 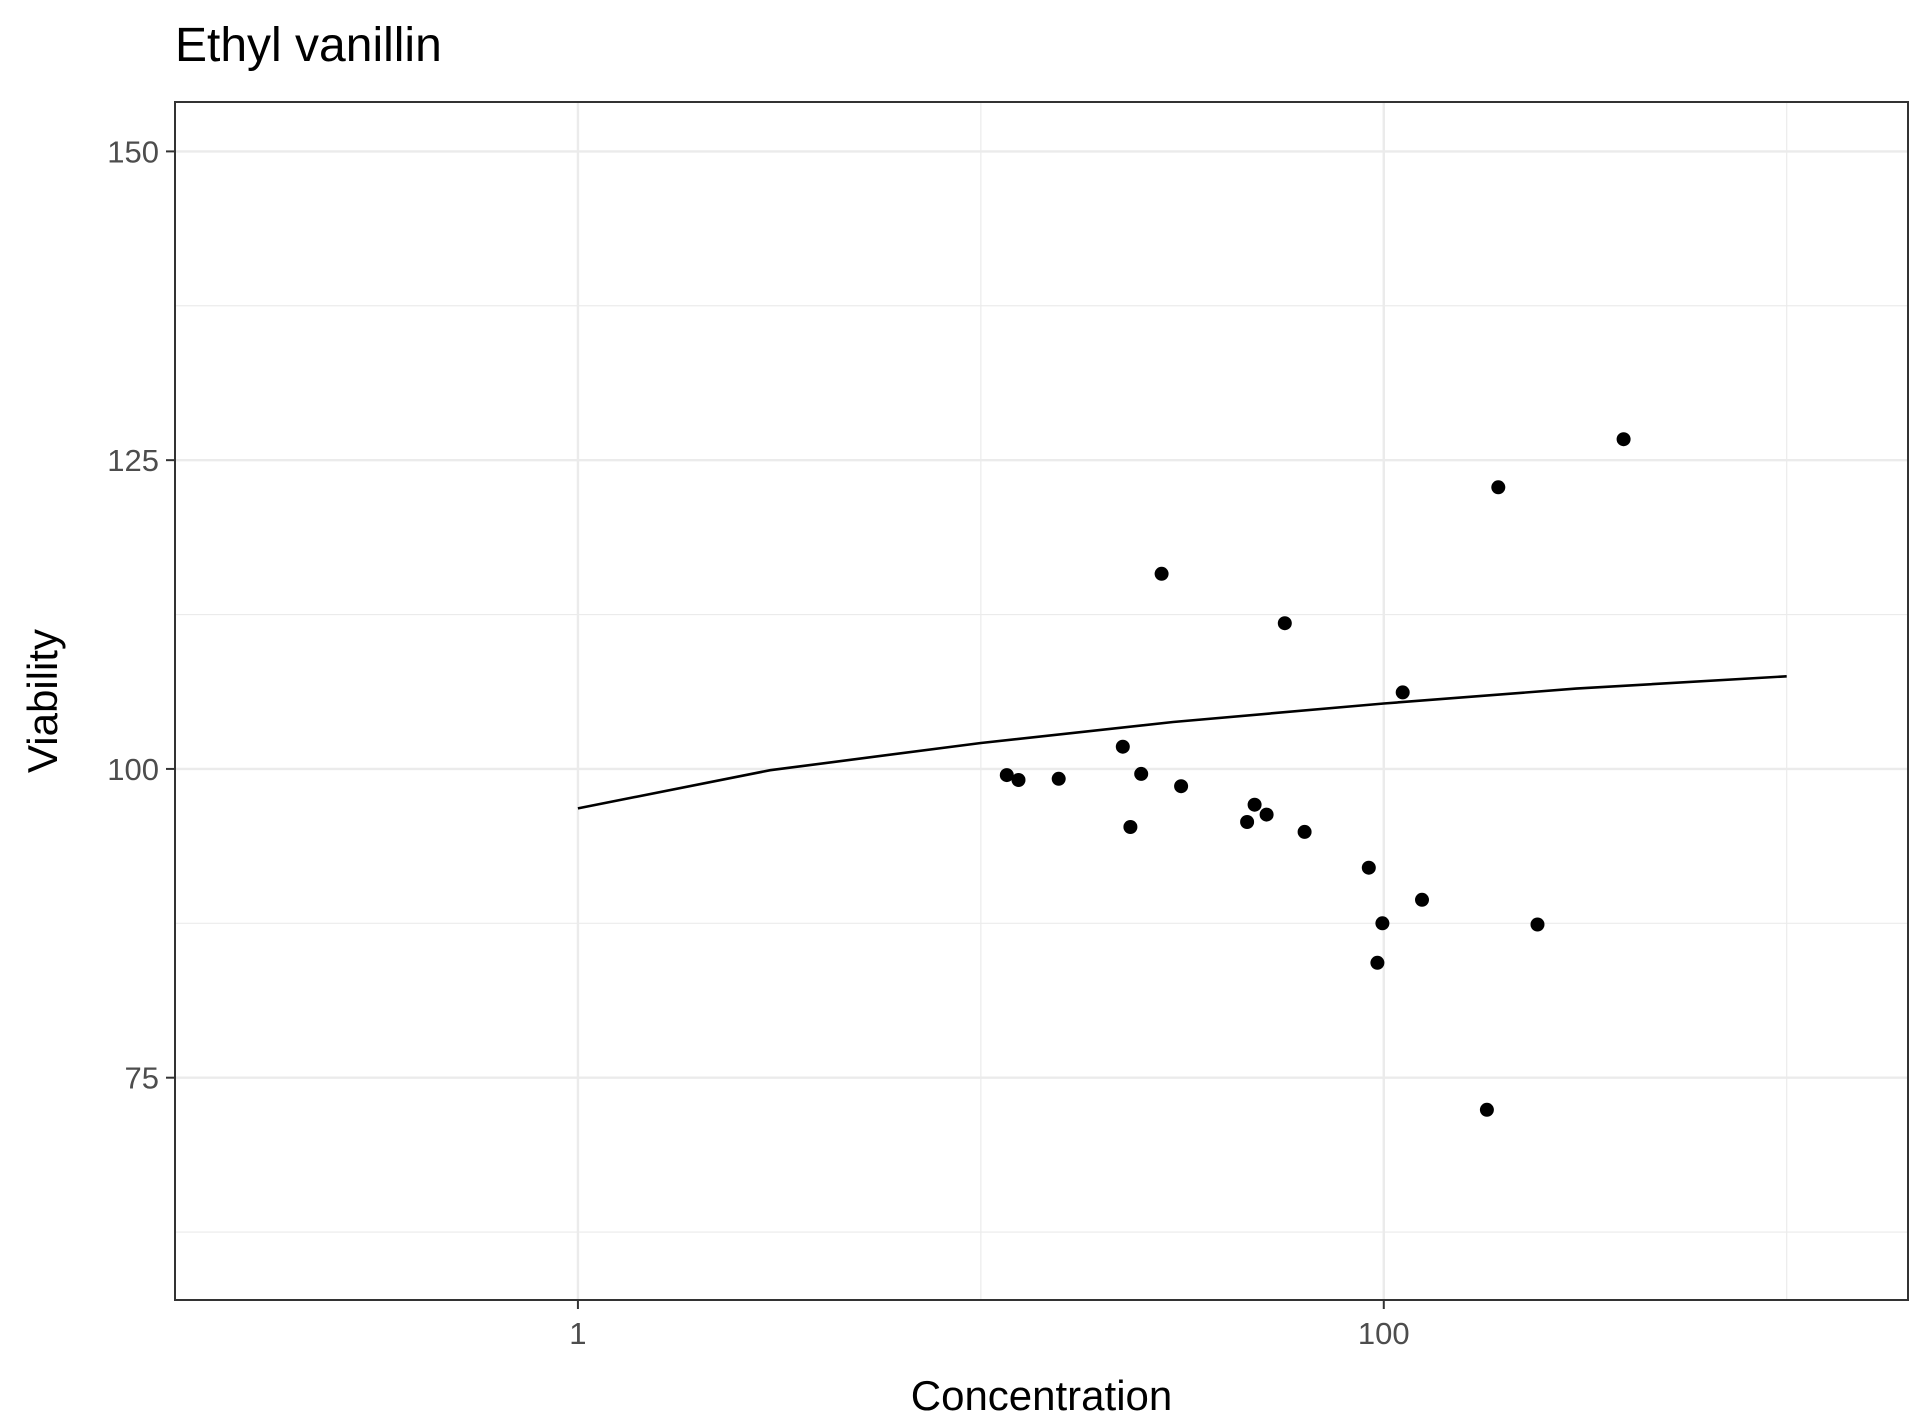 I want to click on y-tick-label: 75, so click(x=142, y=1078).